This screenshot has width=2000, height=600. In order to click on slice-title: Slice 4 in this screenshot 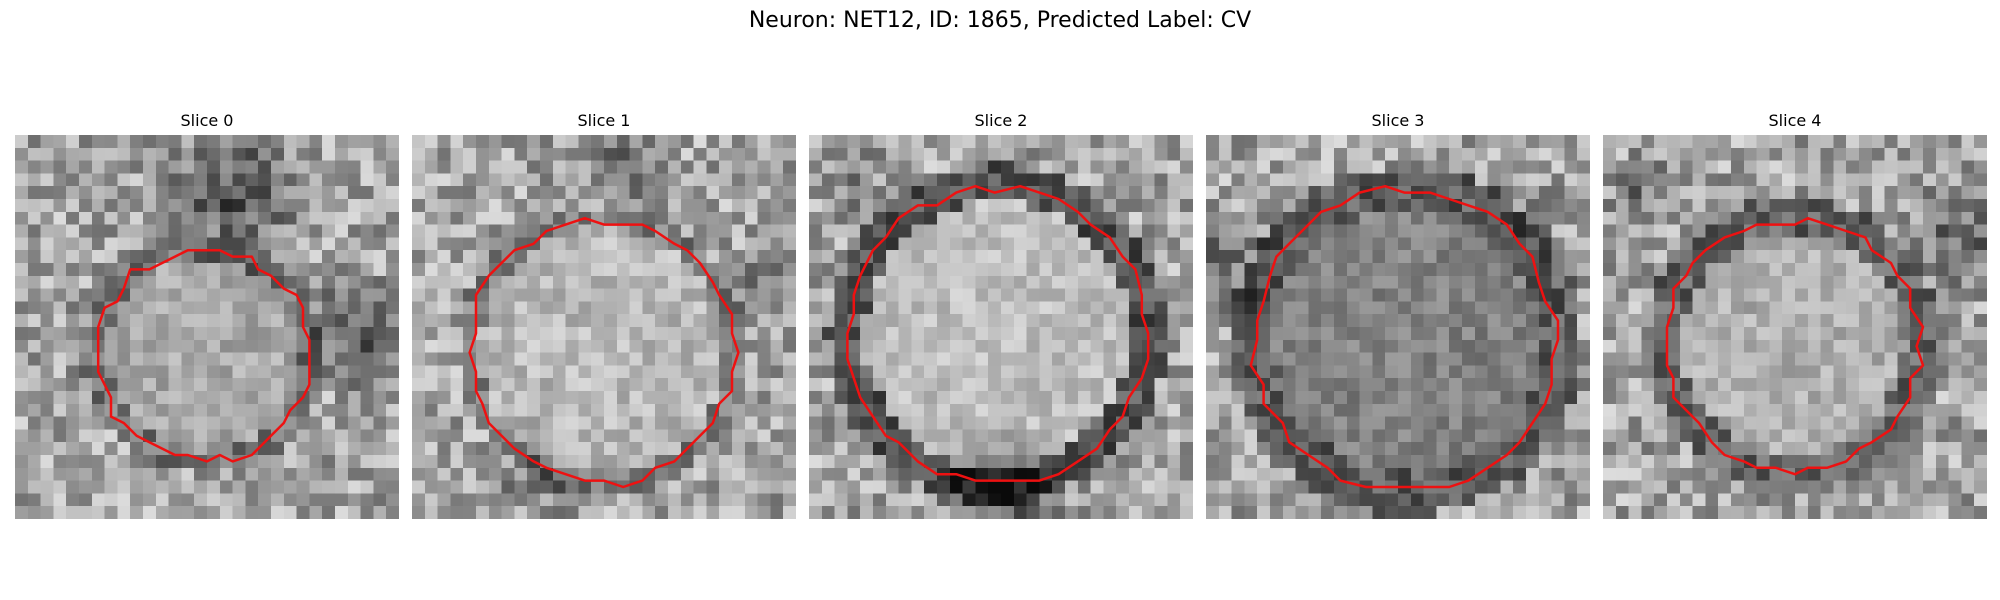, I will do `click(1795, 120)`.